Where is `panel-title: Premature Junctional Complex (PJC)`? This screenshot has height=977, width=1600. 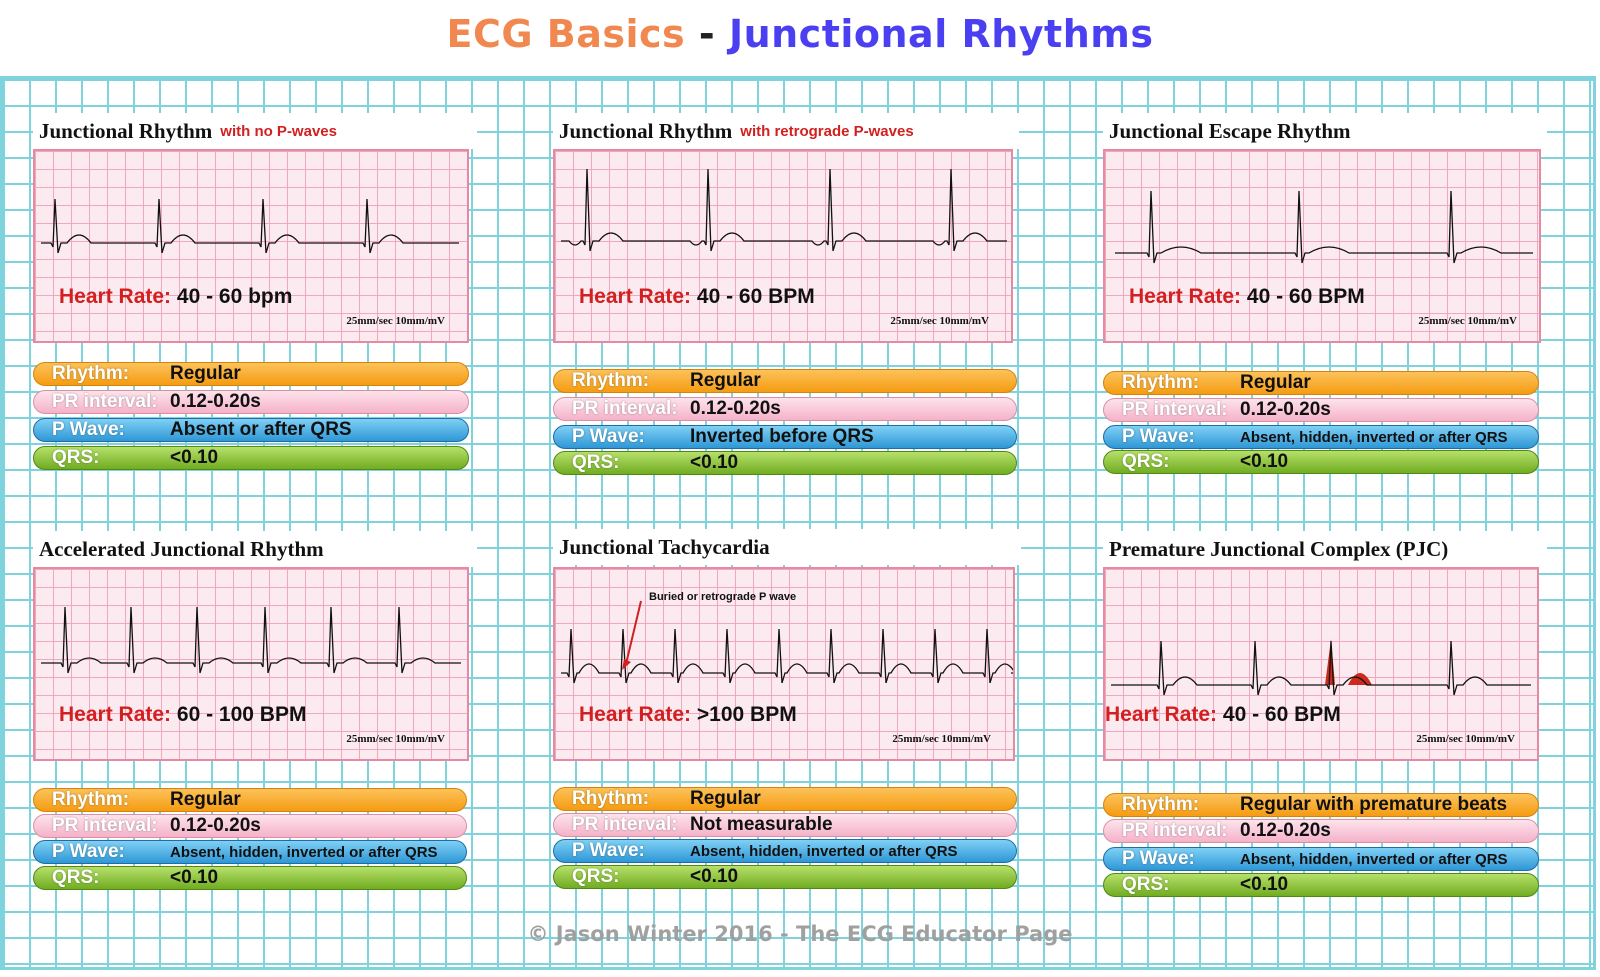 panel-title: Premature Junctional Complex (PJC) is located at coordinates (1279, 548).